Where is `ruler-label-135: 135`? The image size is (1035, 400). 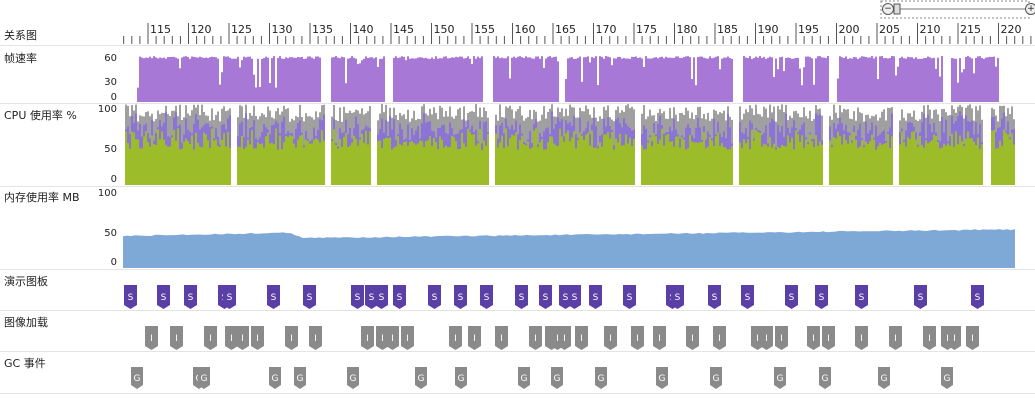
ruler-label-135: 135 is located at coordinates (322, 29).